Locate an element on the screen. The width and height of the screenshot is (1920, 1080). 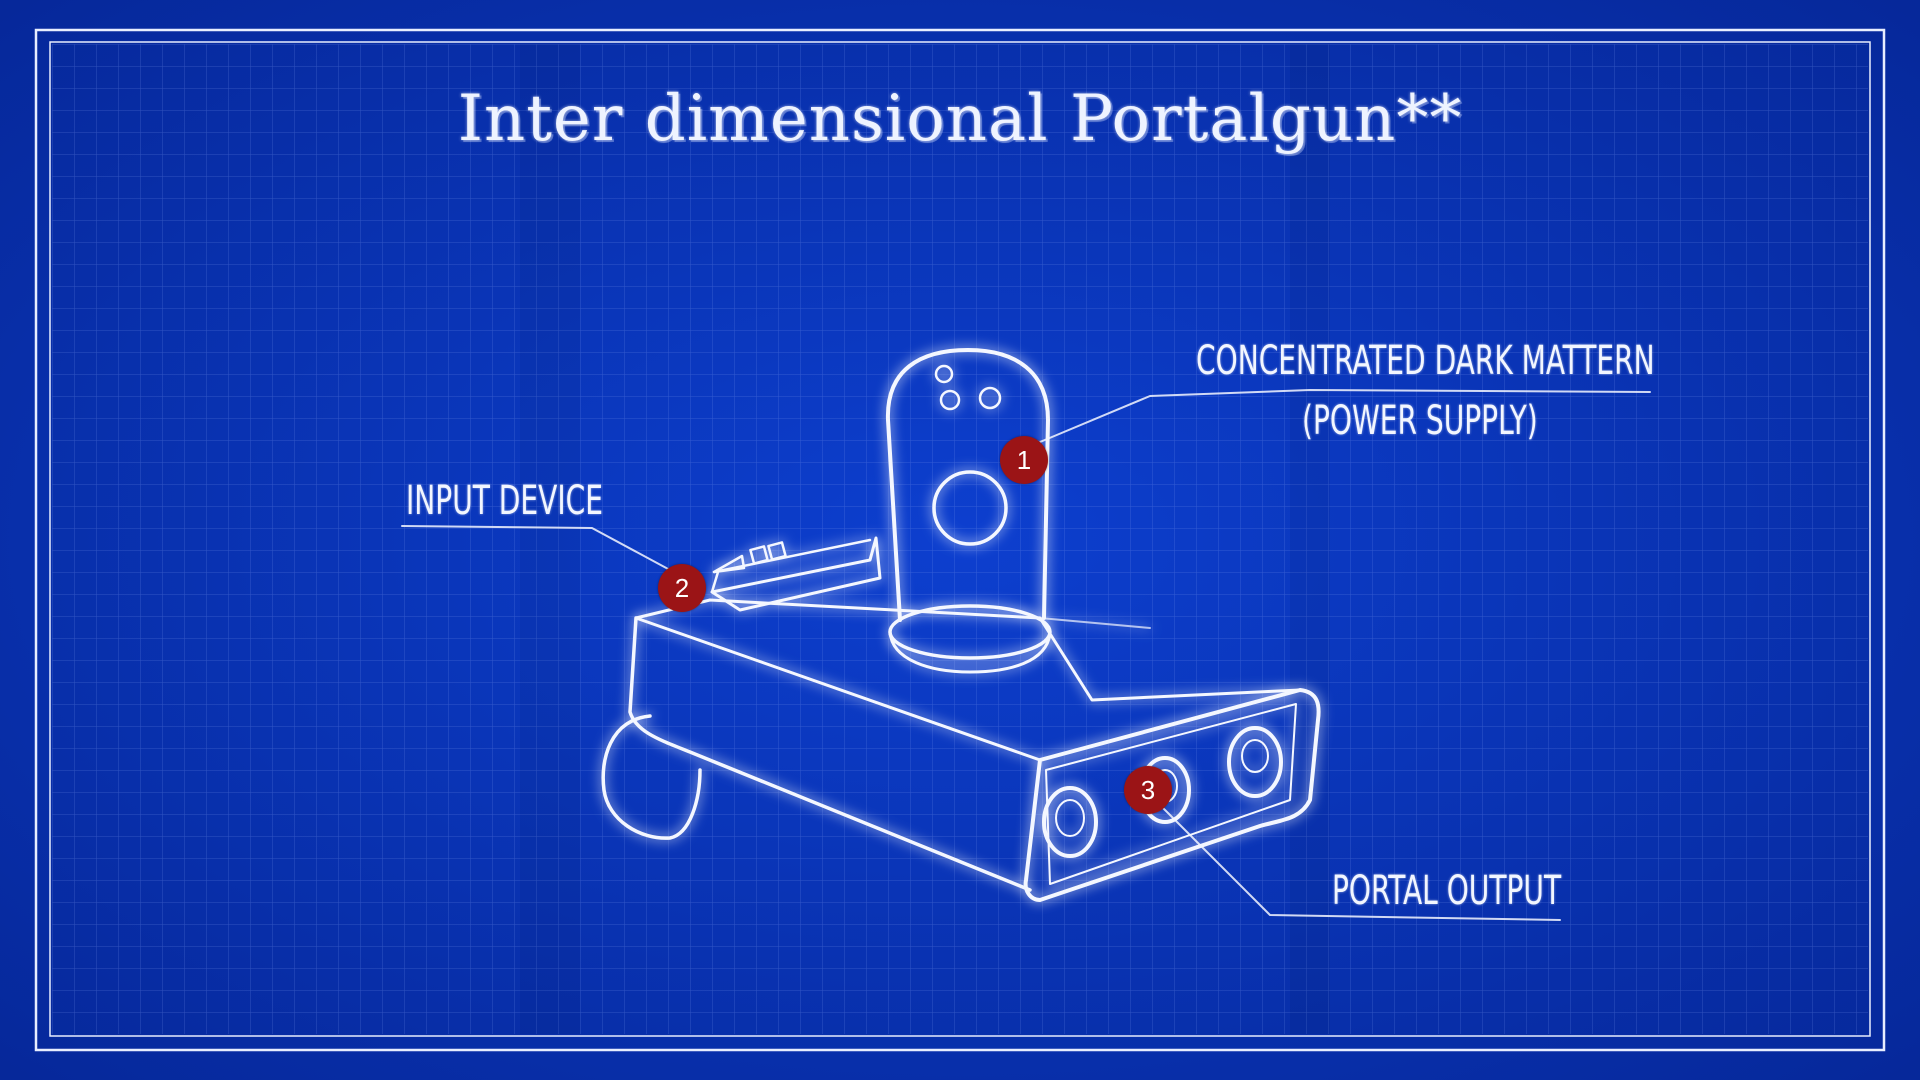
callout-2-label: Input device is located at coordinates (504, 501).